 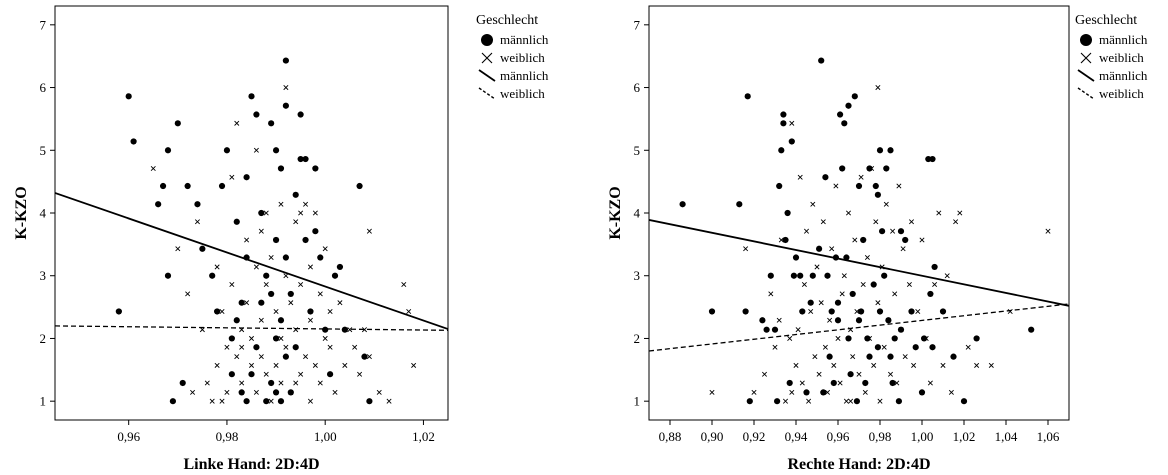 What do you see at coordinates (487, 58) in the screenshot?
I see `legend-cross-icon` at bounding box center [487, 58].